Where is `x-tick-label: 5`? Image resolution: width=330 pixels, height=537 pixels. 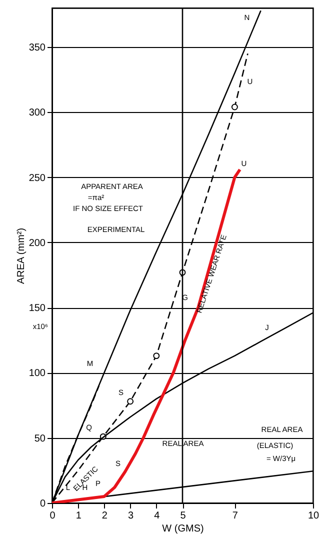 x-tick-label: 5 is located at coordinates (183, 516).